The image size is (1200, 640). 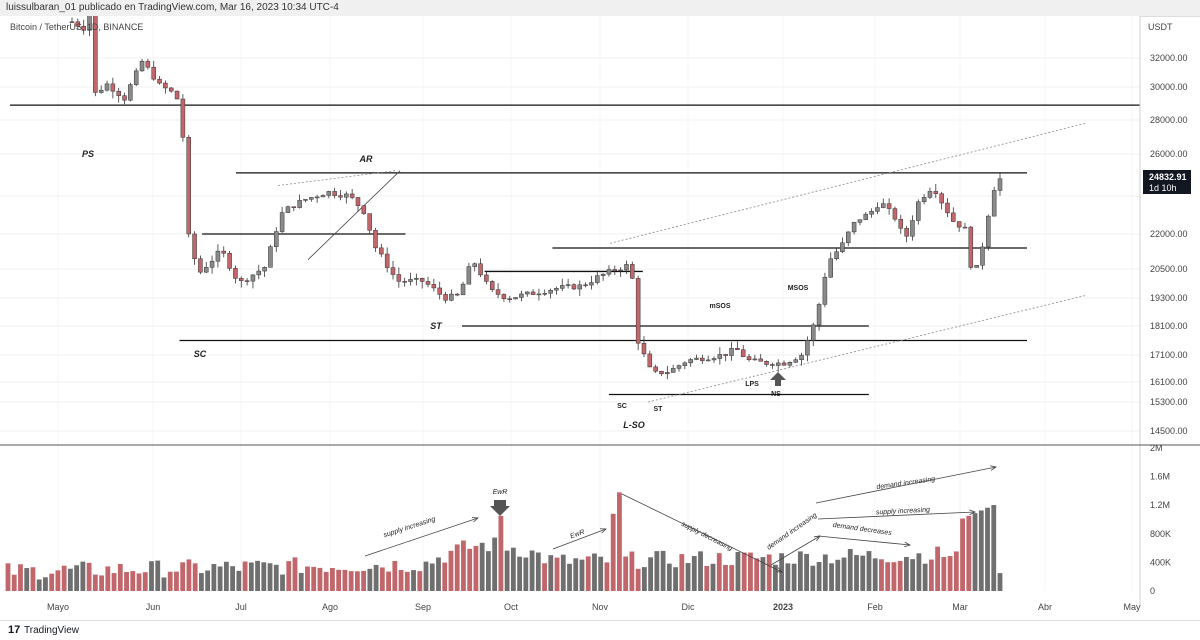 What do you see at coordinates (622, 406) in the screenshot?
I see `wyckoff-label: SC` at bounding box center [622, 406].